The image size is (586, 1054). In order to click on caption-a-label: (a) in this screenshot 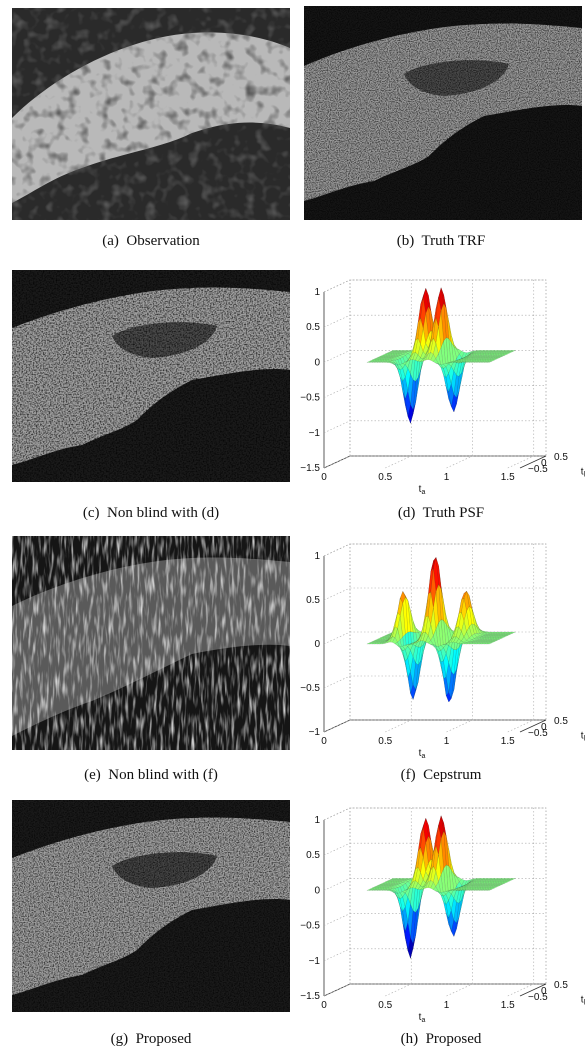, I will do `click(110, 241)`.